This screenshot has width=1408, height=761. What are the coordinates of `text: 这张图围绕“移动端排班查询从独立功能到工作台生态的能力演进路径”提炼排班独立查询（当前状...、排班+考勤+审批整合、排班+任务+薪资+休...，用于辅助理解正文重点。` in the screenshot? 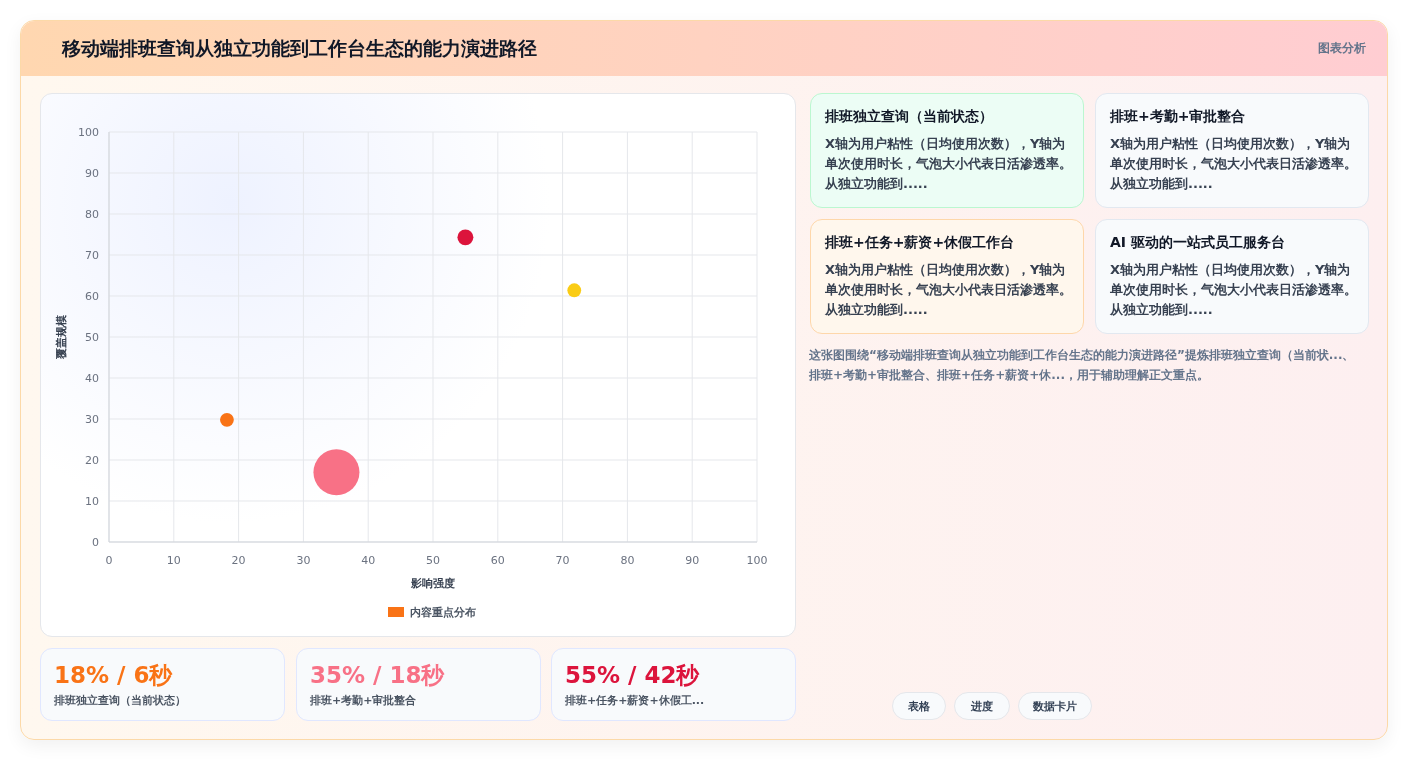 It's located at (1082, 365).